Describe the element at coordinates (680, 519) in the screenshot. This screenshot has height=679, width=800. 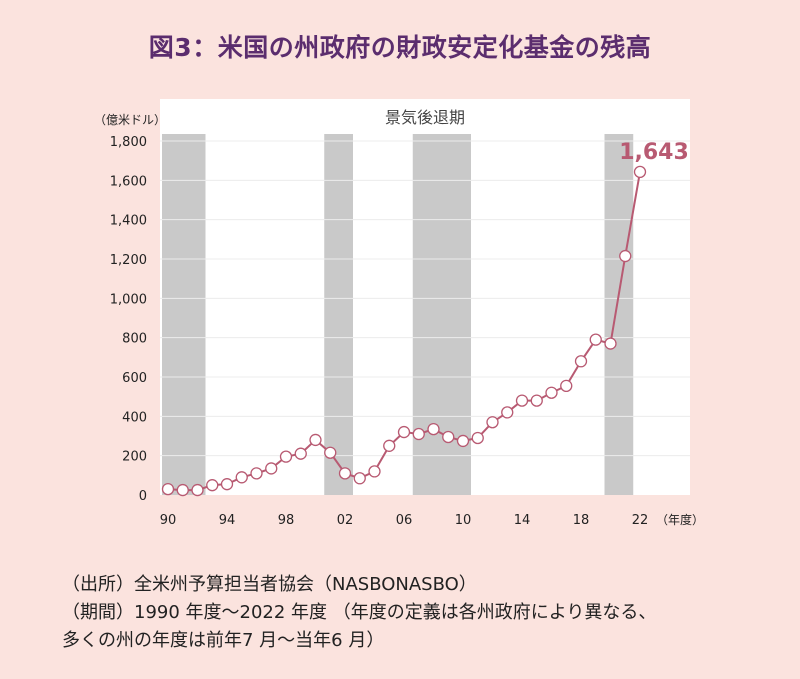
I see `x-axis-label: （年度）` at that location.